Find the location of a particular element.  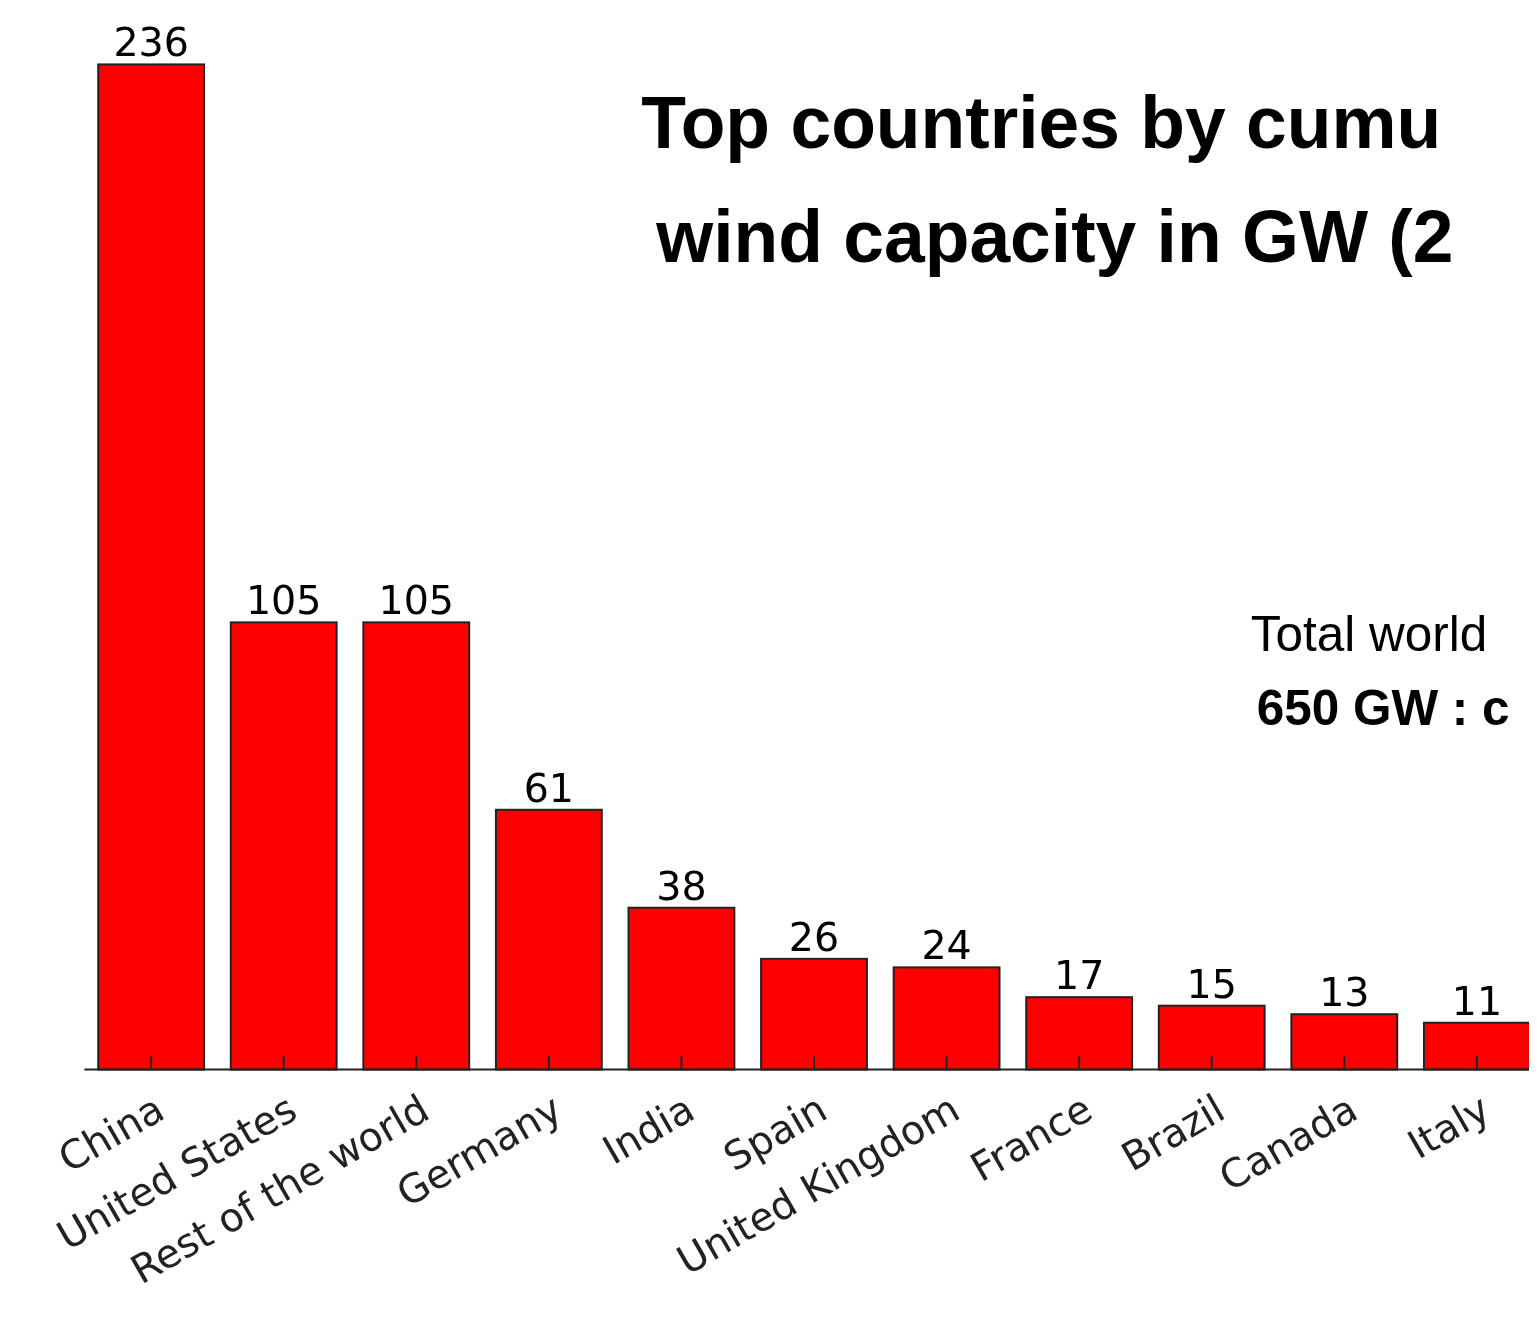

annotation: 650 GW : c is located at coordinates (1383, 708).